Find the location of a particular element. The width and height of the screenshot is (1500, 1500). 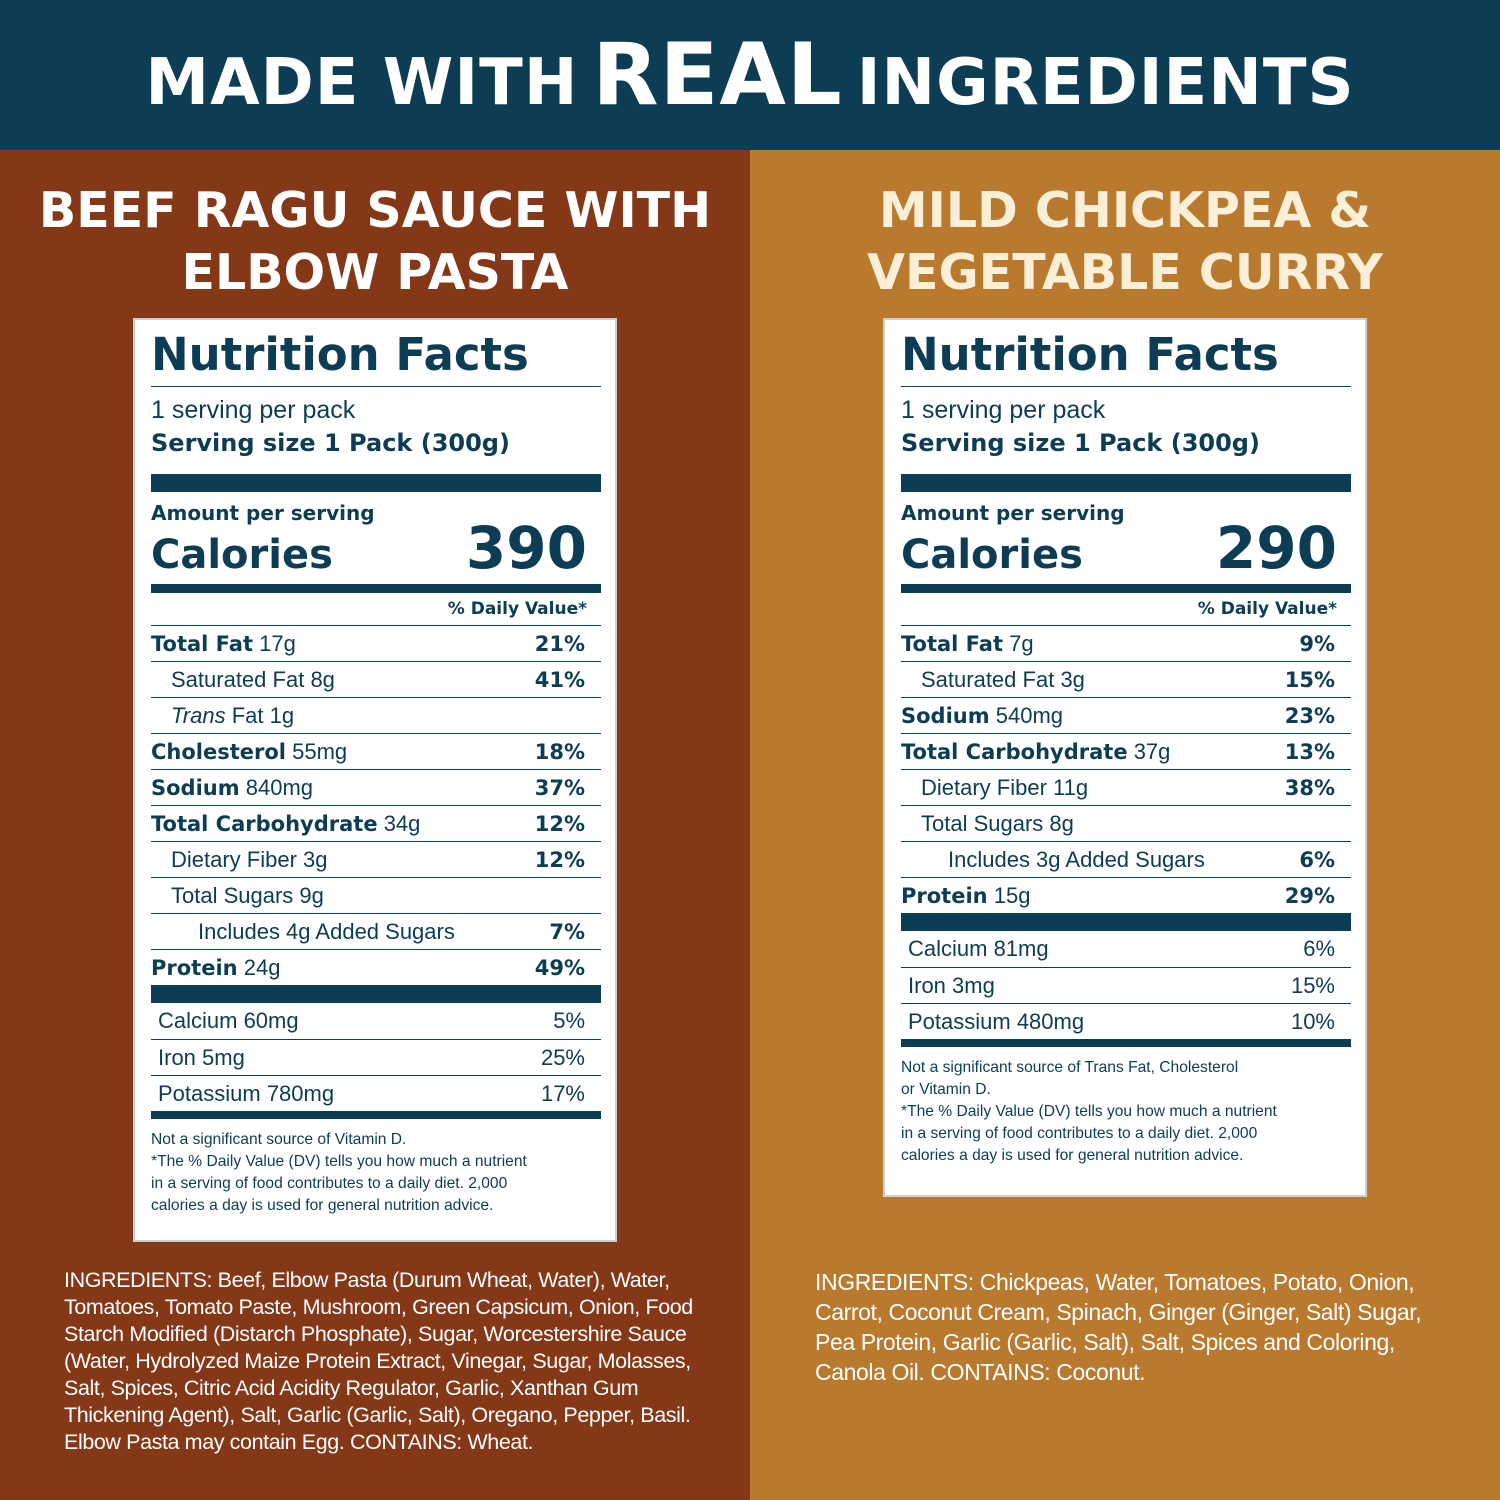

nutrient-row-saturated-fat: Saturated Fat 3g 15% is located at coordinates (1126, 679).